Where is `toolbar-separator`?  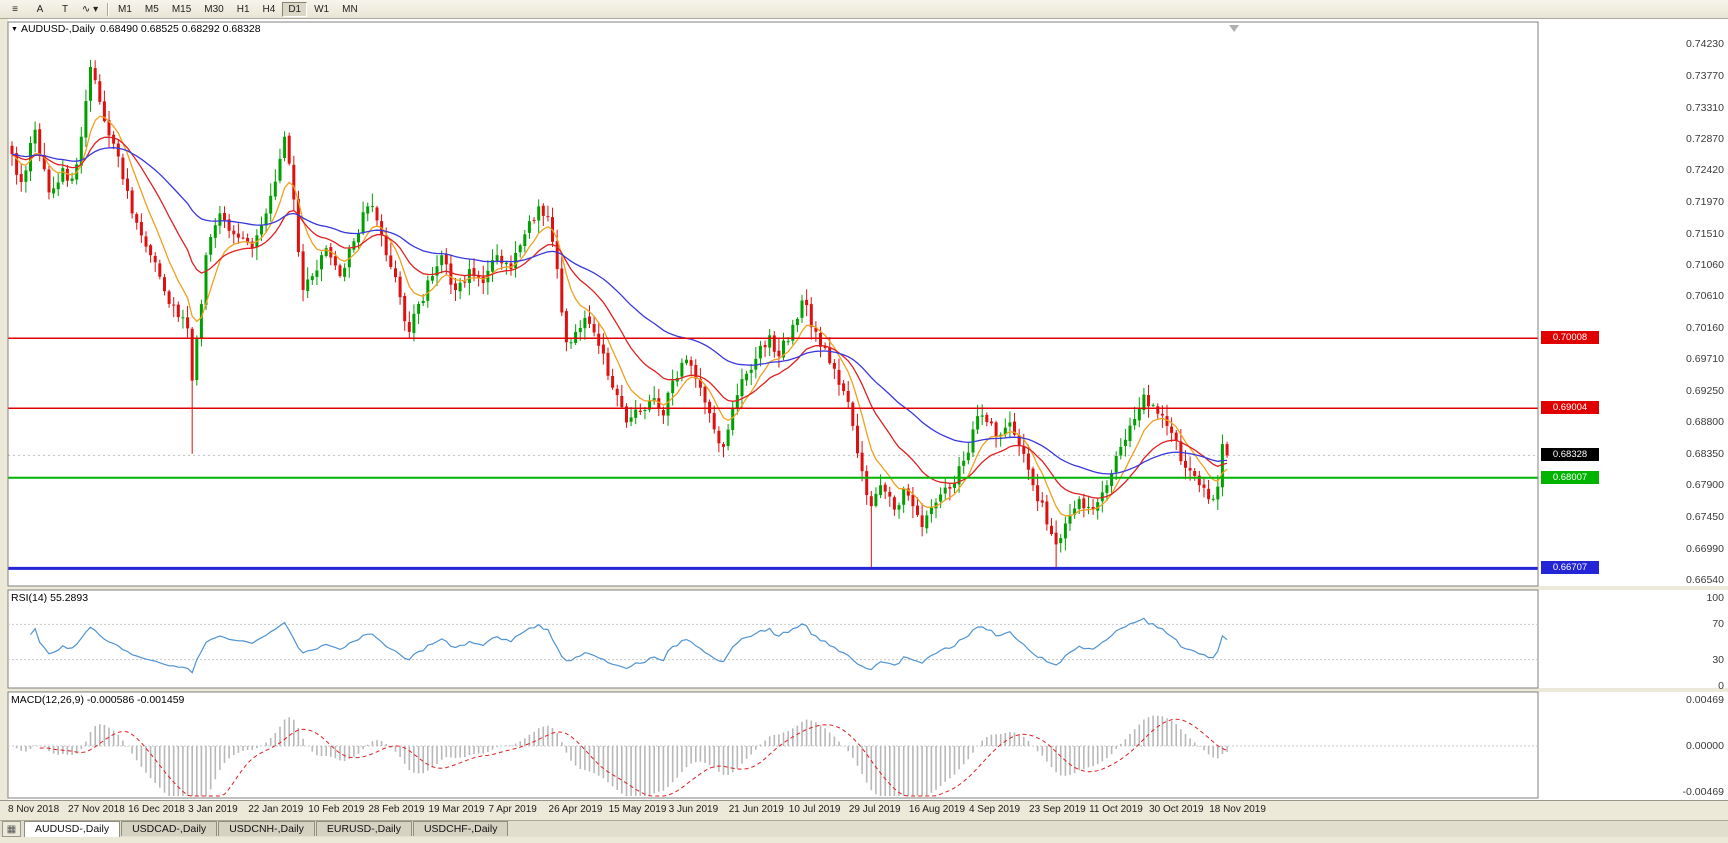 toolbar-separator is located at coordinates (107, 9).